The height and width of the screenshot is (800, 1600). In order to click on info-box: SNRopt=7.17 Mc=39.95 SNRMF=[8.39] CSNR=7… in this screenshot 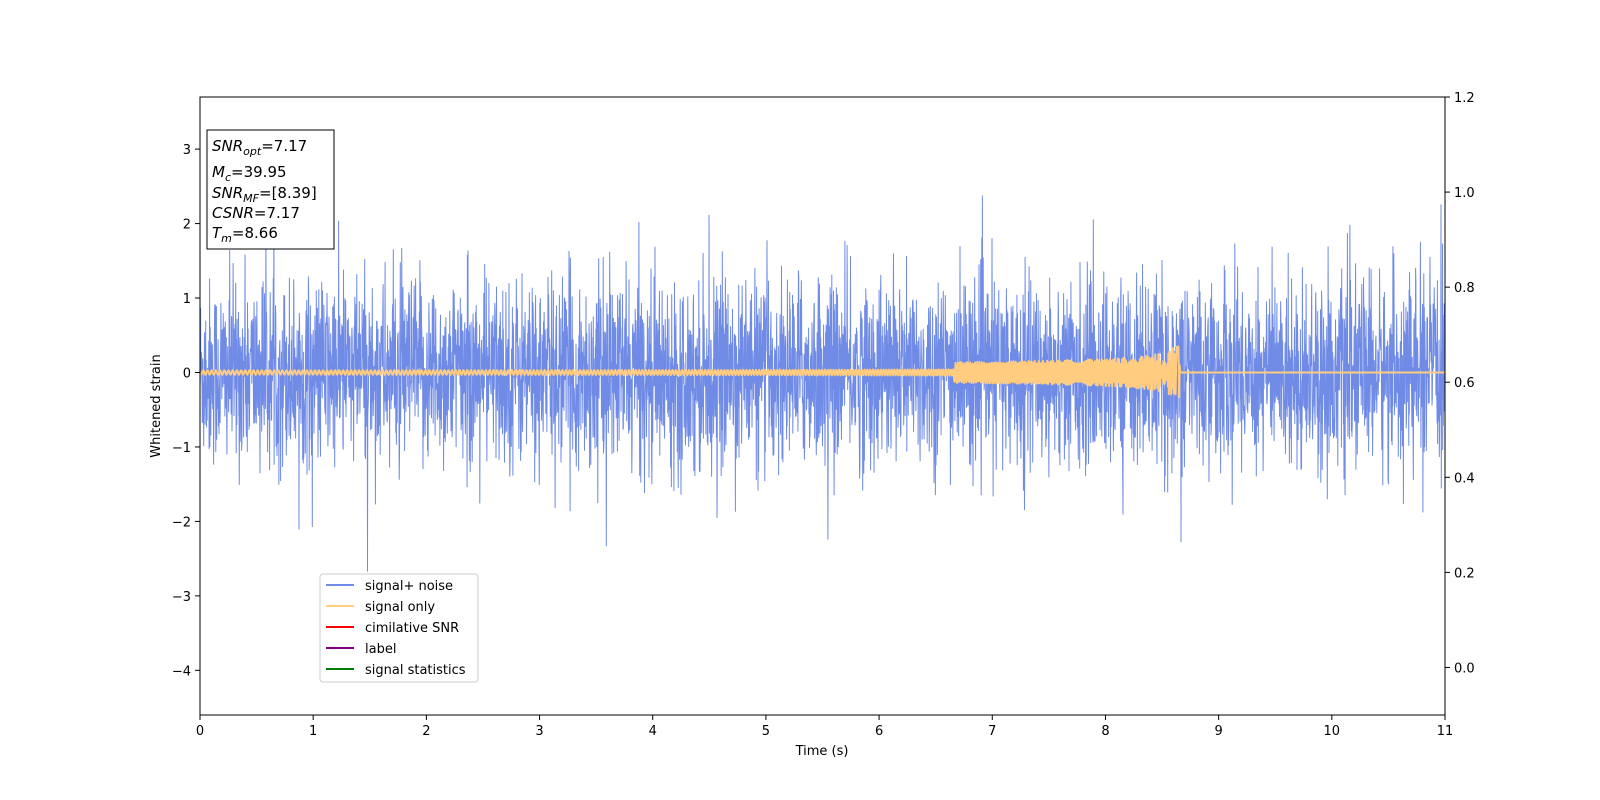, I will do `click(270, 189)`.